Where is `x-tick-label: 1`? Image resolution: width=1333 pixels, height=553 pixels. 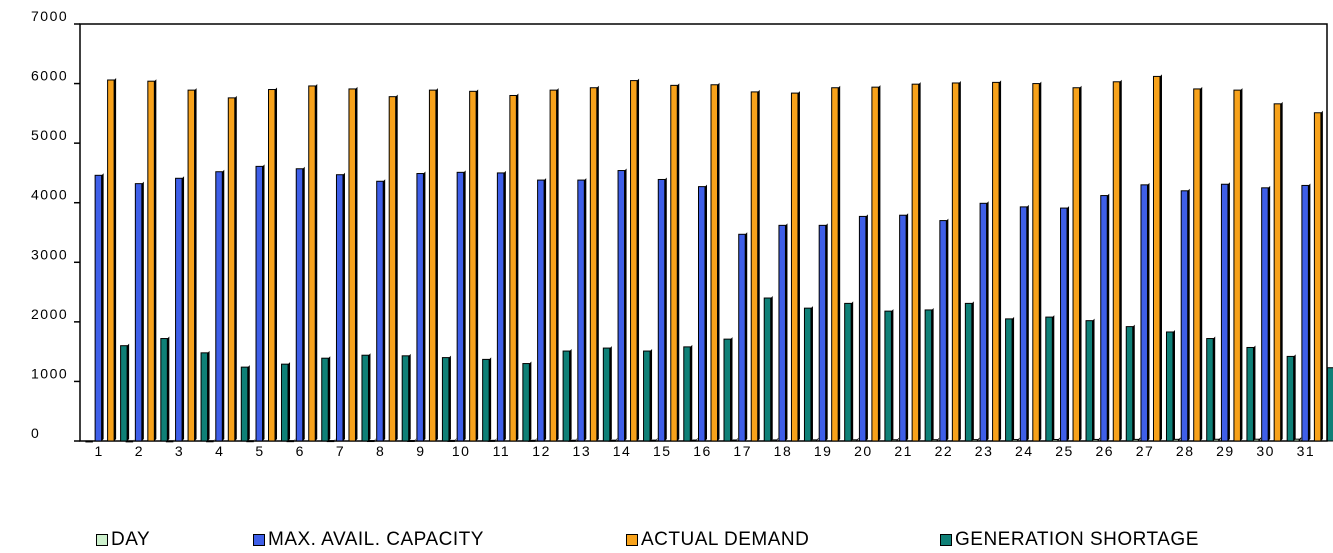
x-tick-label: 1 is located at coordinates (98, 451).